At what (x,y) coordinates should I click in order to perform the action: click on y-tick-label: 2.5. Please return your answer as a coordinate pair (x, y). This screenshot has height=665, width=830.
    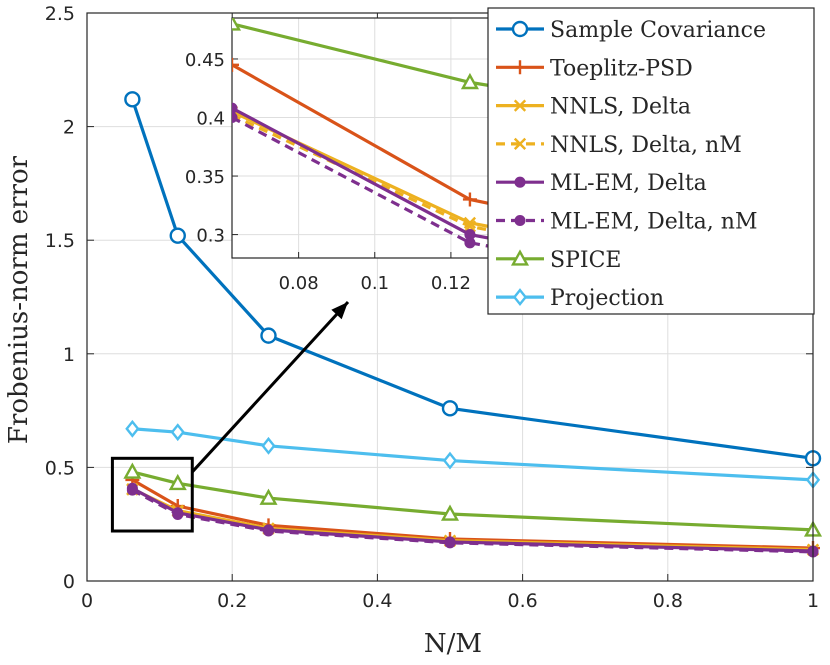
    Looking at the image, I should click on (60, 14).